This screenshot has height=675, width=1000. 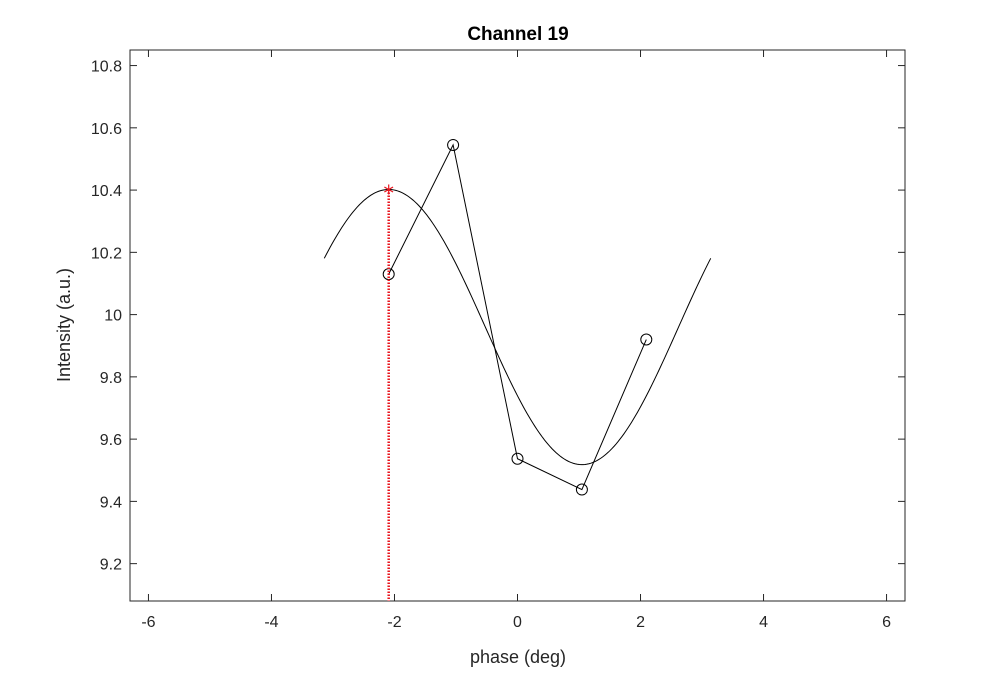 What do you see at coordinates (111, 565) in the screenshot?
I see `y-tick-label: 9.2` at bounding box center [111, 565].